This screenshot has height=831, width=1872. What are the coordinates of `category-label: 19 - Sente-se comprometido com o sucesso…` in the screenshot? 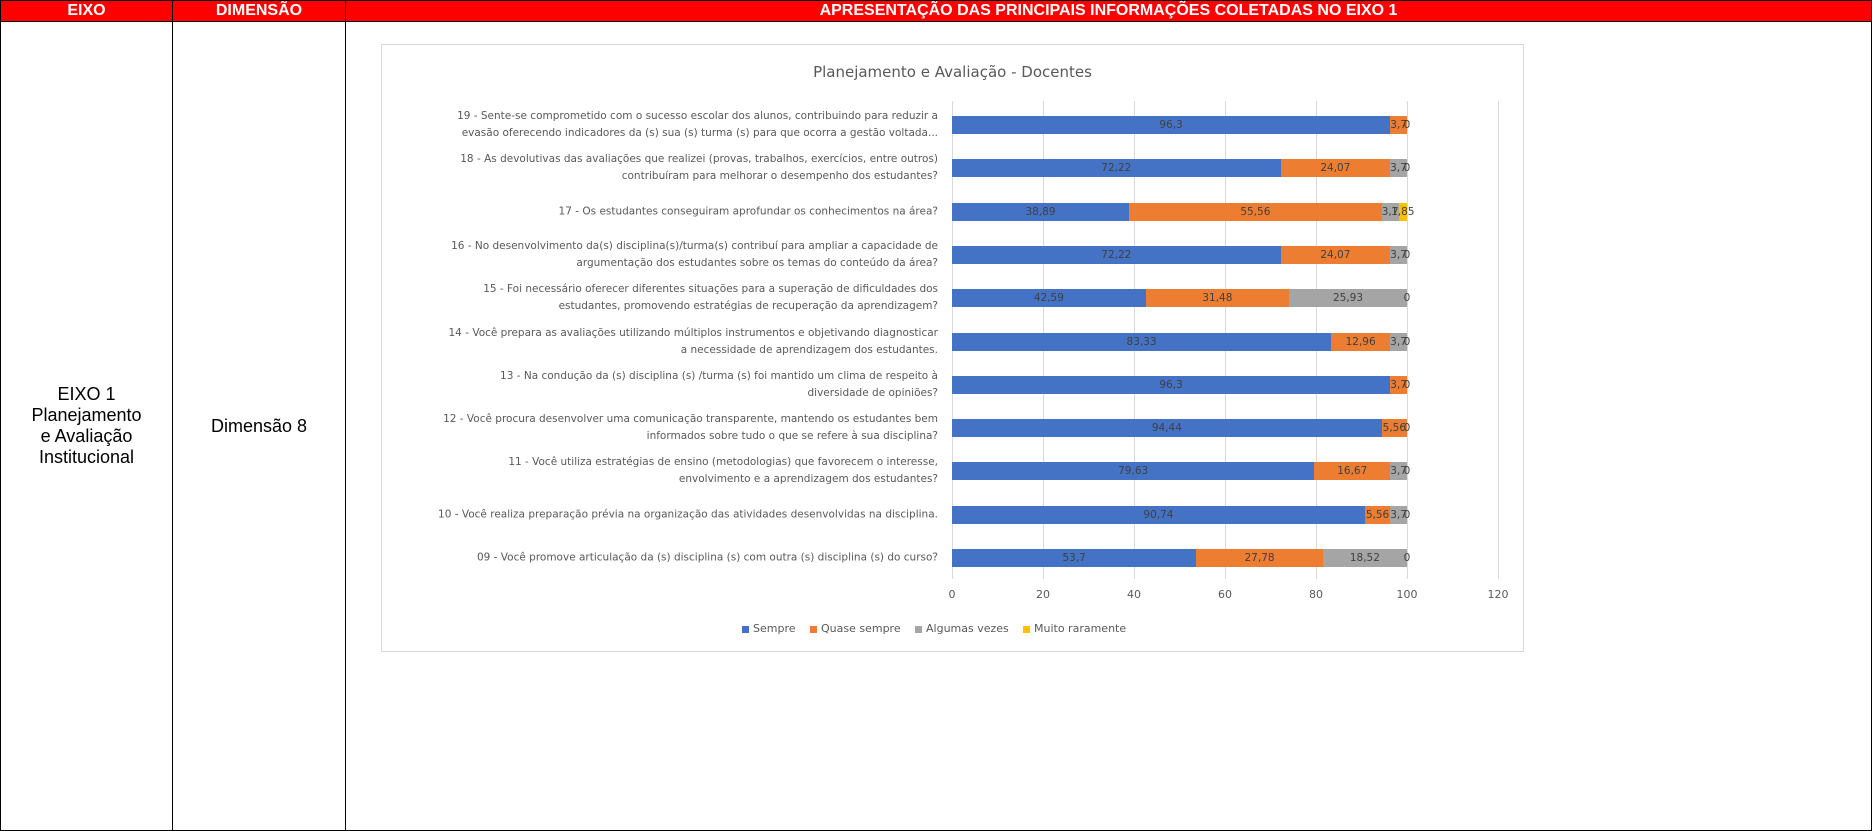 It's located at (697, 124).